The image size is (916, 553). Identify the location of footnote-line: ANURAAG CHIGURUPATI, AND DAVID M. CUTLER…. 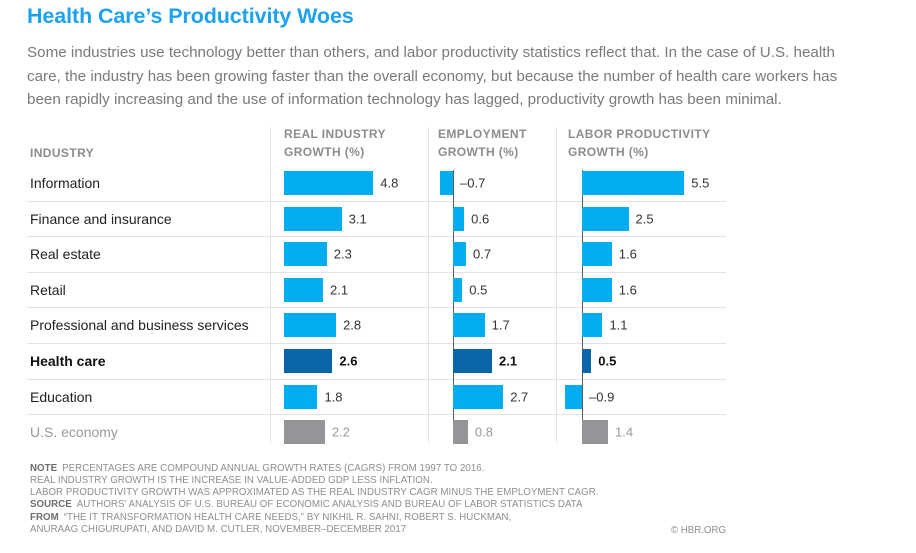
(218, 529).